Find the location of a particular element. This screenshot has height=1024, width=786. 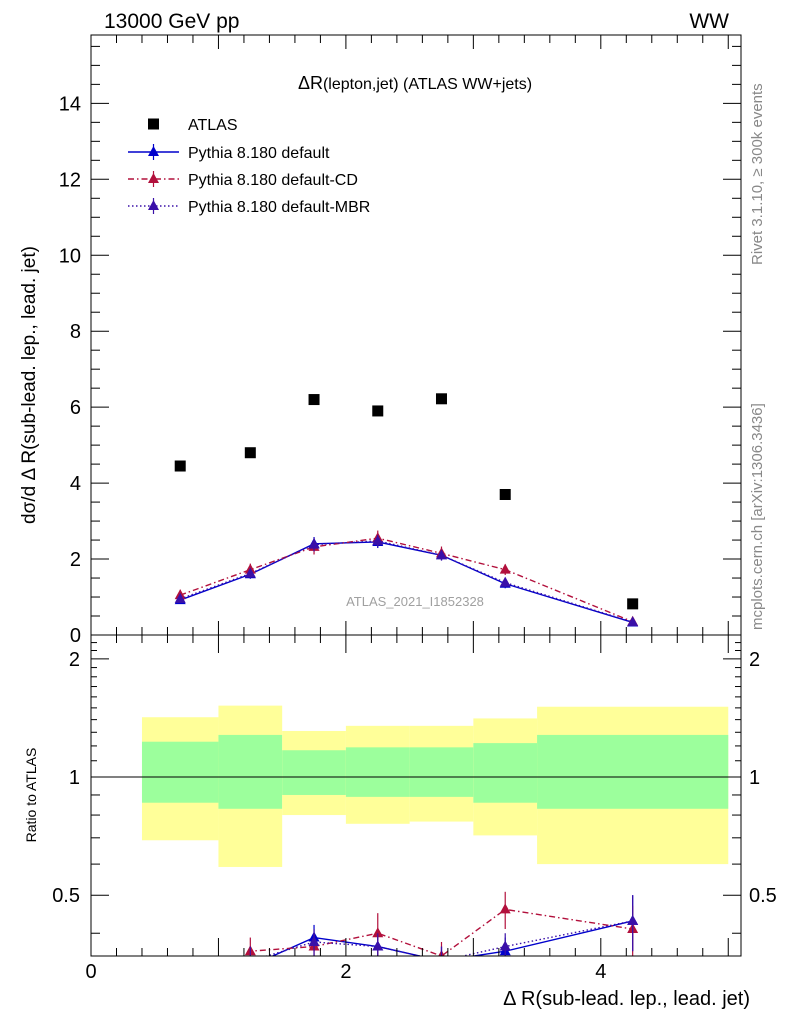

ratio-y-tick-label-right: 2 is located at coordinates (754, 660).